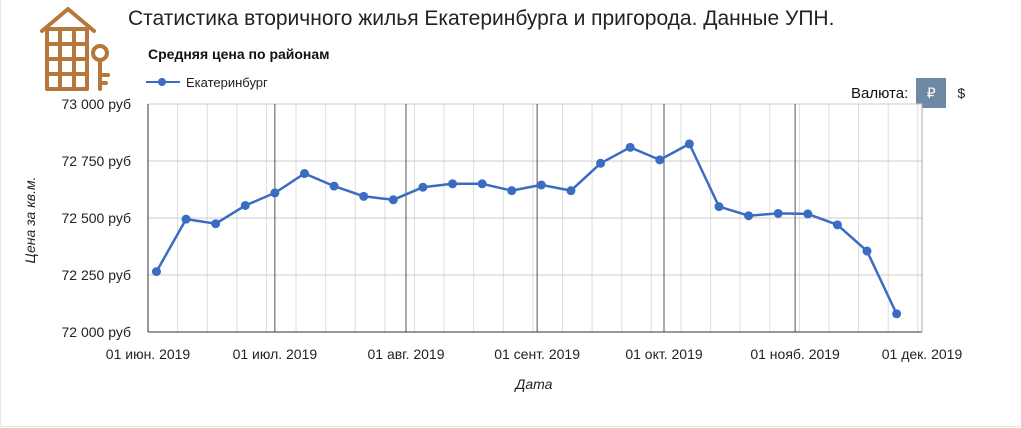  Describe the element at coordinates (664, 354) in the screenshot. I see `x-tick-label: 01 окт. 2019` at that location.